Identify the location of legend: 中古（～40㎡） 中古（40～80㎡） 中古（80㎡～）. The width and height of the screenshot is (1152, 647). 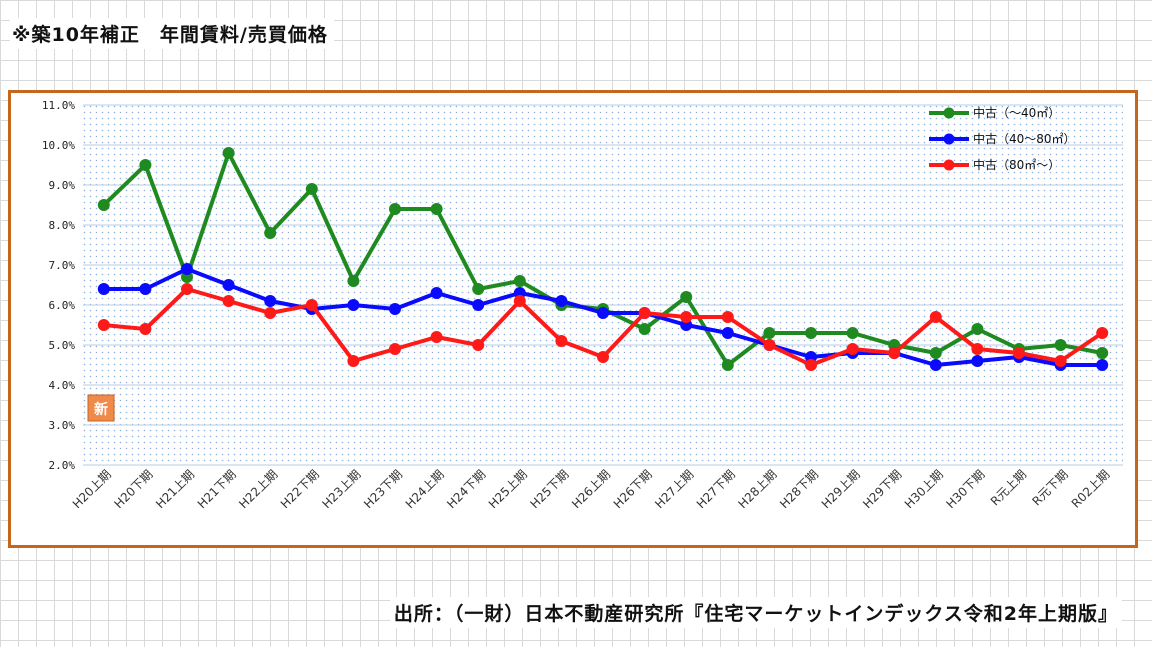
(1002, 138).